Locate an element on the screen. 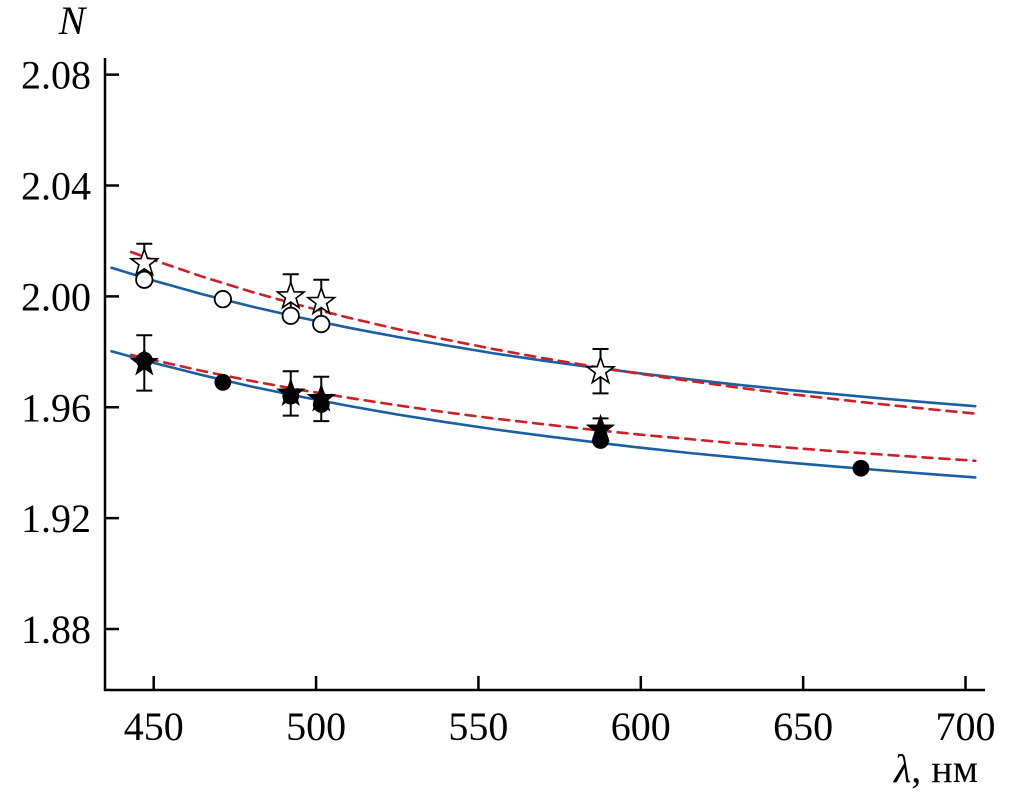 The height and width of the screenshot is (800, 1010). x-axis-title: λ, нм is located at coordinates (935, 768).